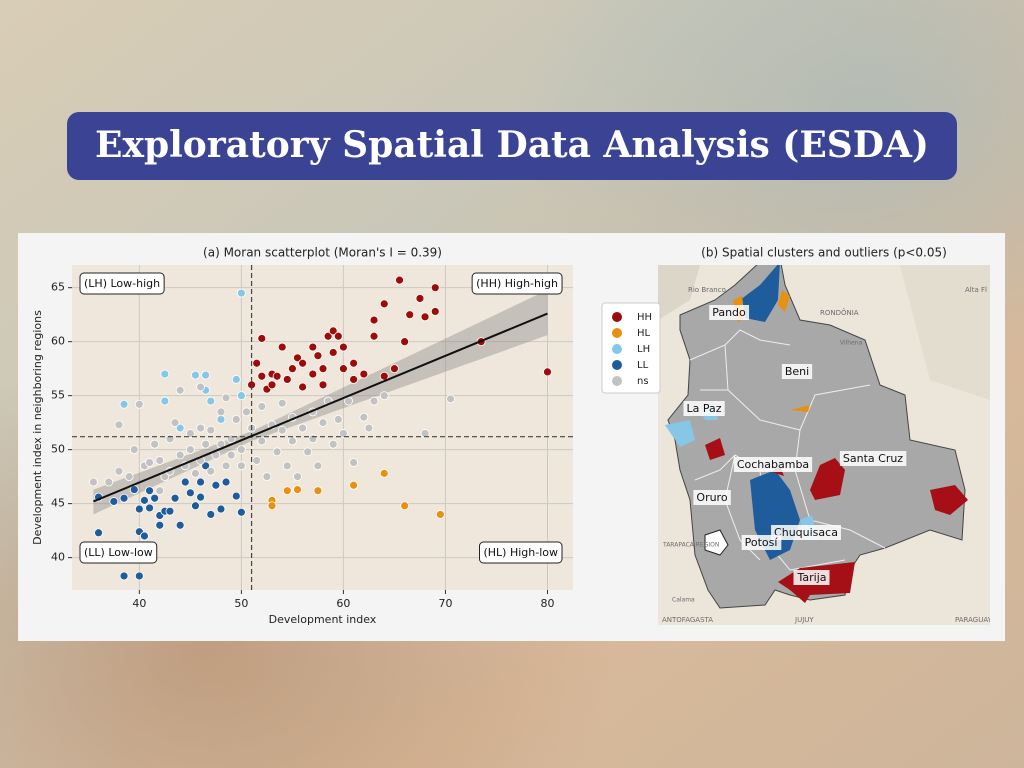 This screenshot has width=1024, height=768. What do you see at coordinates (323, 619) in the screenshot?
I see `x-axis-label: Development index` at bounding box center [323, 619].